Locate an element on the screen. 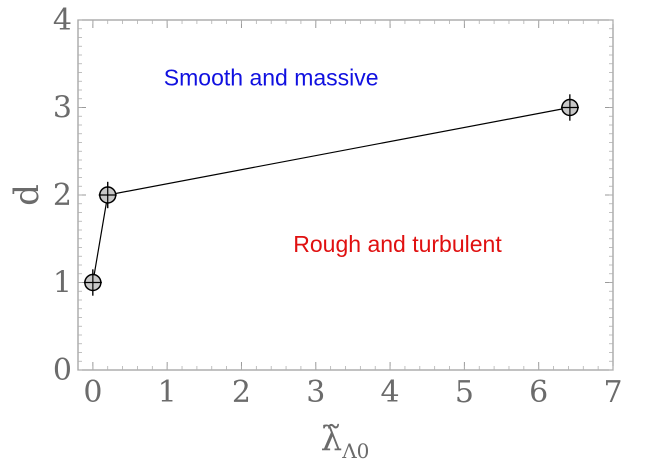 This screenshot has width=645, height=467. x-tick-label: 0 is located at coordinates (92, 392).